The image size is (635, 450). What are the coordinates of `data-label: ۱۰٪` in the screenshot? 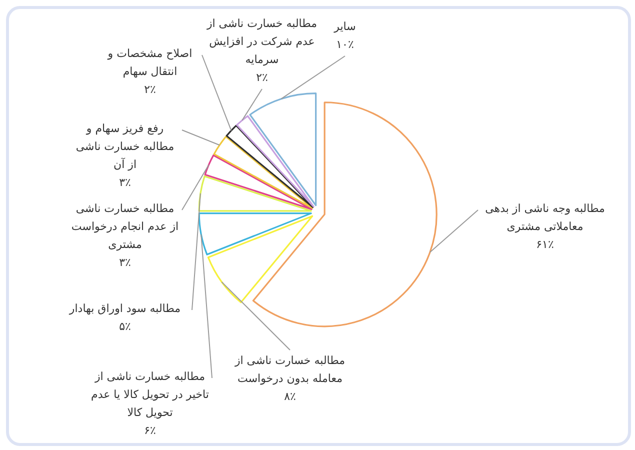 It's located at (345, 45).